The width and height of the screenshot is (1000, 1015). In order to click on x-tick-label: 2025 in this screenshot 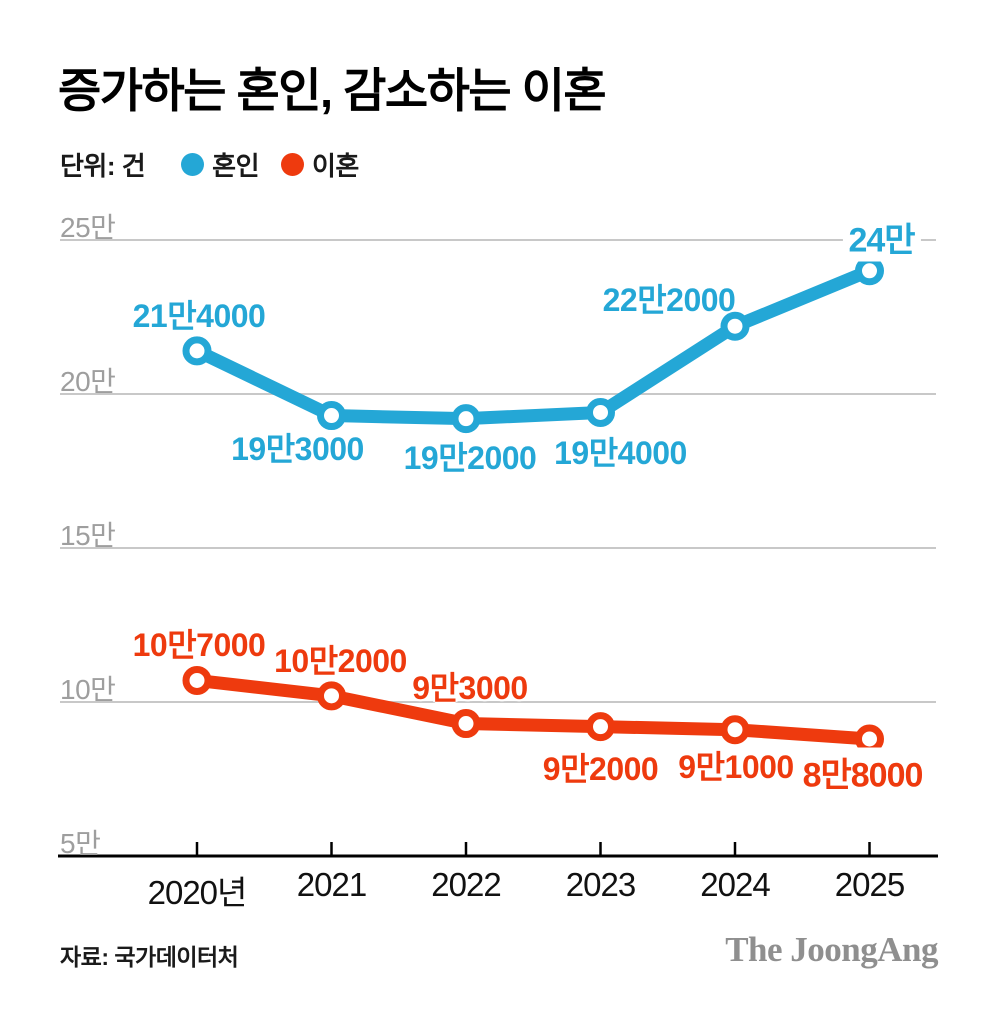, I will do `click(869, 884)`.